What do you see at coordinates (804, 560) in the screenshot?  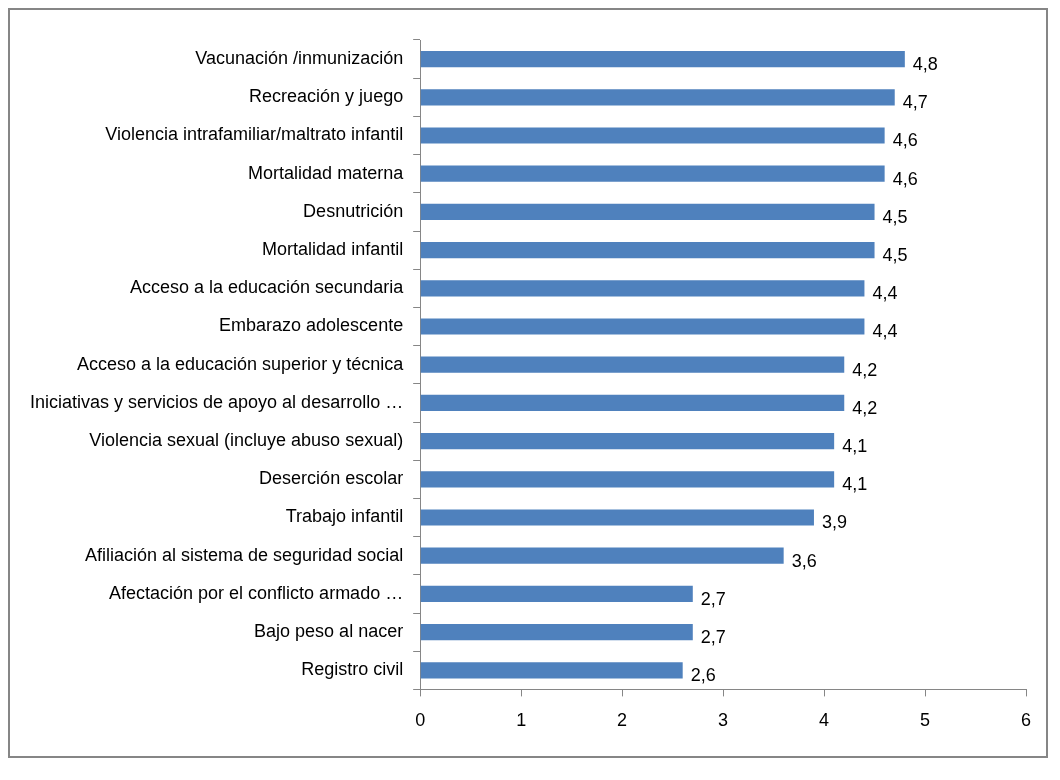 I see `data-label: 3,6` at bounding box center [804, 560].